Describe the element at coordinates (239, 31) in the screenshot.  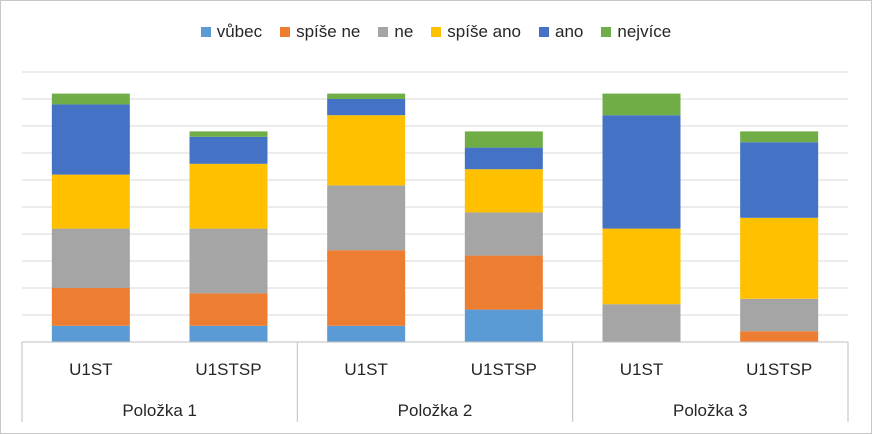
I see `legend-label: vůbec` at that location.